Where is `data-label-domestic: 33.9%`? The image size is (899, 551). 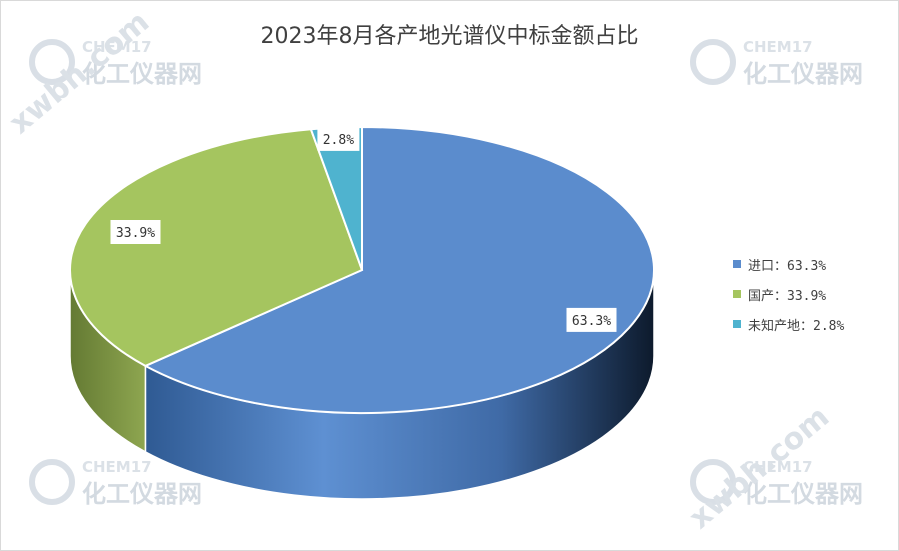 data-label-domestic: 33.9% is located at coordinates (135, 232).